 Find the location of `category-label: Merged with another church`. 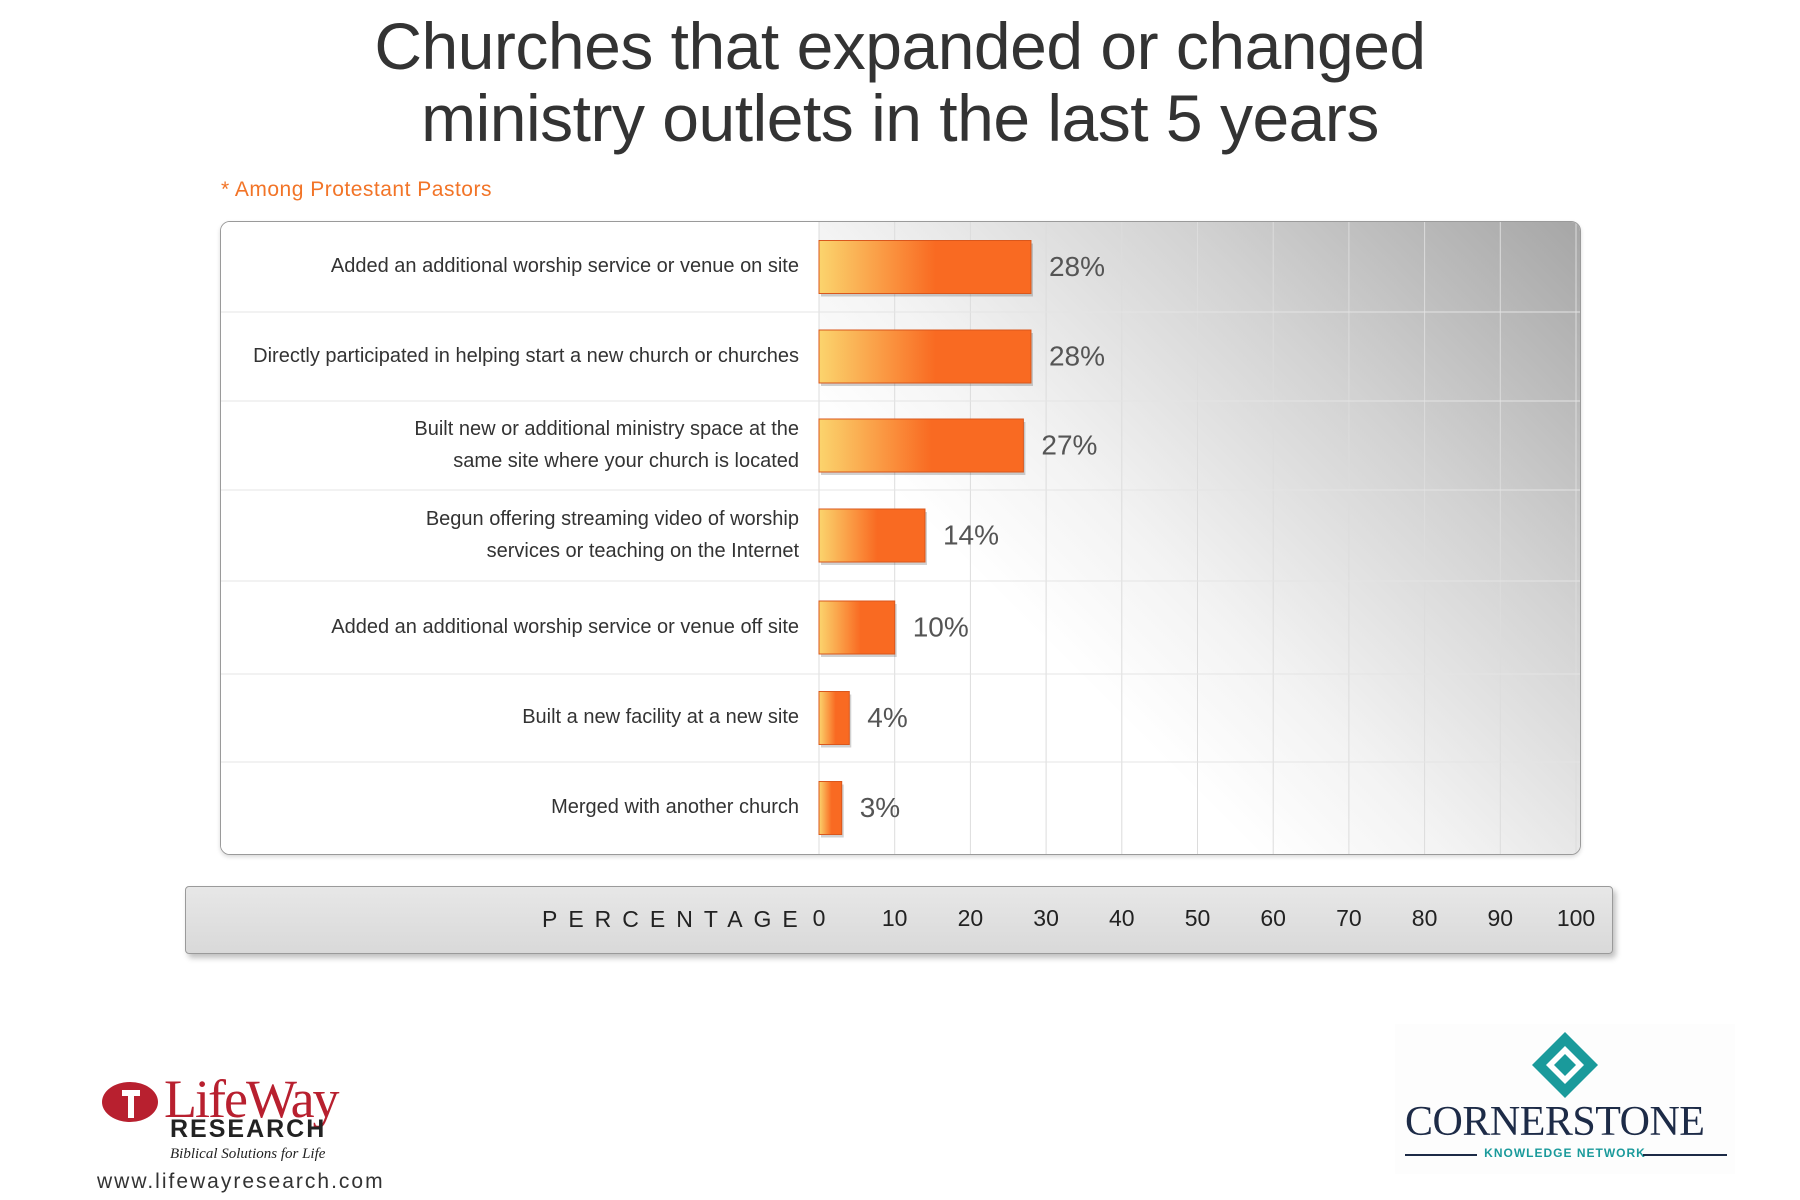

category-label: Merged with another church is located at coordinates (675, 807).